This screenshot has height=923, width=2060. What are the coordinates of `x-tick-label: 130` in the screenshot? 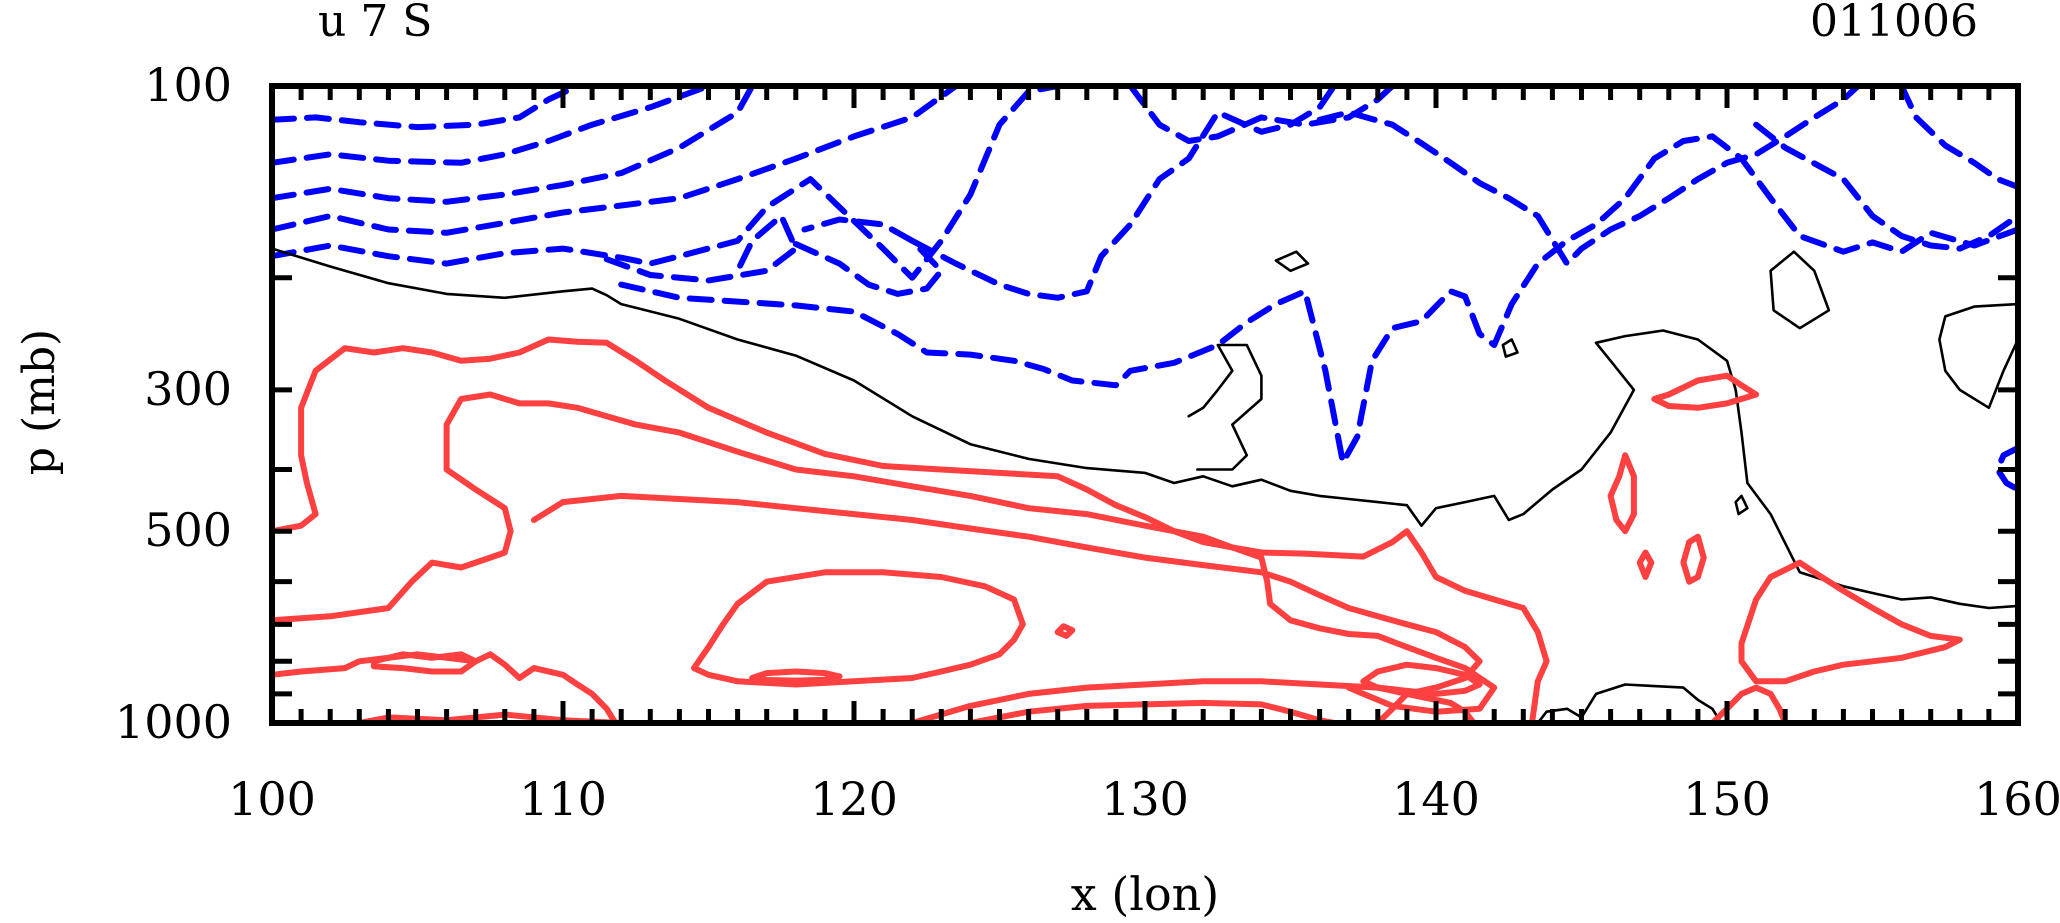 It's located at (1145, 799).